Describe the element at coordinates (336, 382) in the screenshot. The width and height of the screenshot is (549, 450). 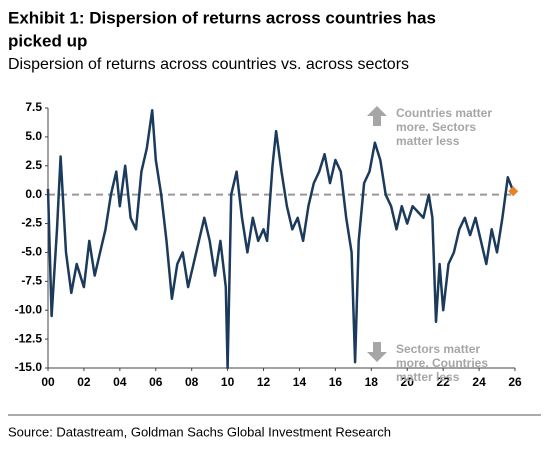
I see `x-tick-label: 16` at that location.